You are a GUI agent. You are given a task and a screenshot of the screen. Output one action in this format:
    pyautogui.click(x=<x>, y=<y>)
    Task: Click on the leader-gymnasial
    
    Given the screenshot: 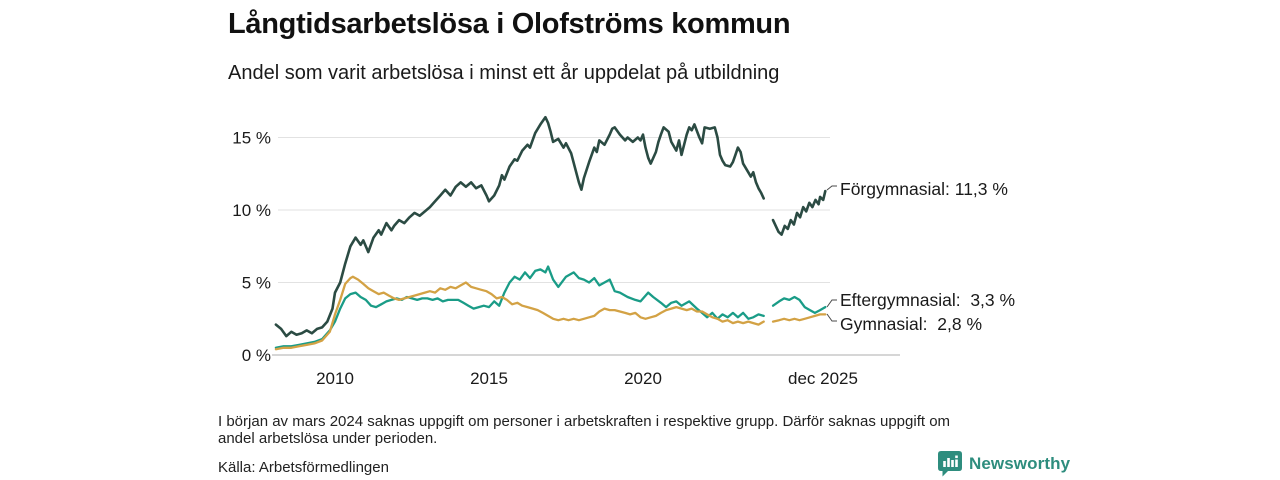 What is the action you would take?
    pyautogui.click(x=831, y=317)
    